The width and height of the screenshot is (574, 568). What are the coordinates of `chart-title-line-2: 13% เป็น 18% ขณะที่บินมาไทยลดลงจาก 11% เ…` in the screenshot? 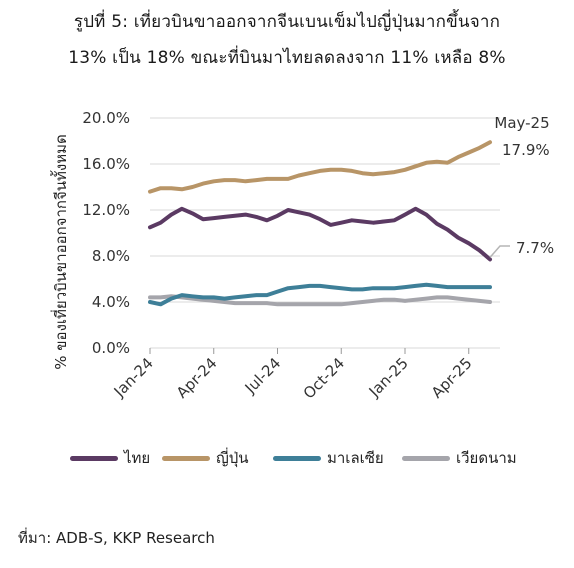 It's located at (287, 58).